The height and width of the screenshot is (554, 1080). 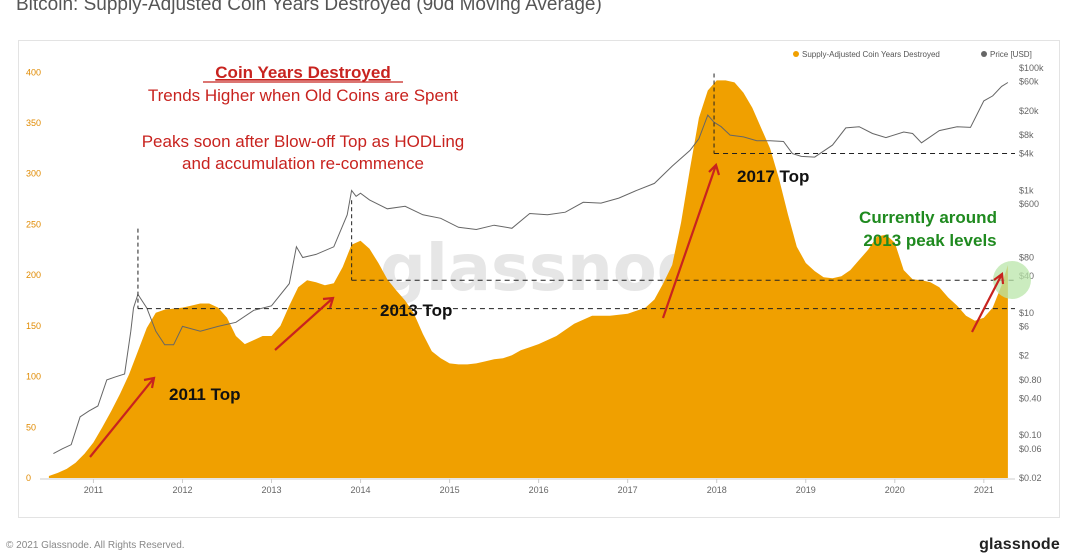 I want to click on y-right-tick-label: $80, so click(x=1026, y=258).